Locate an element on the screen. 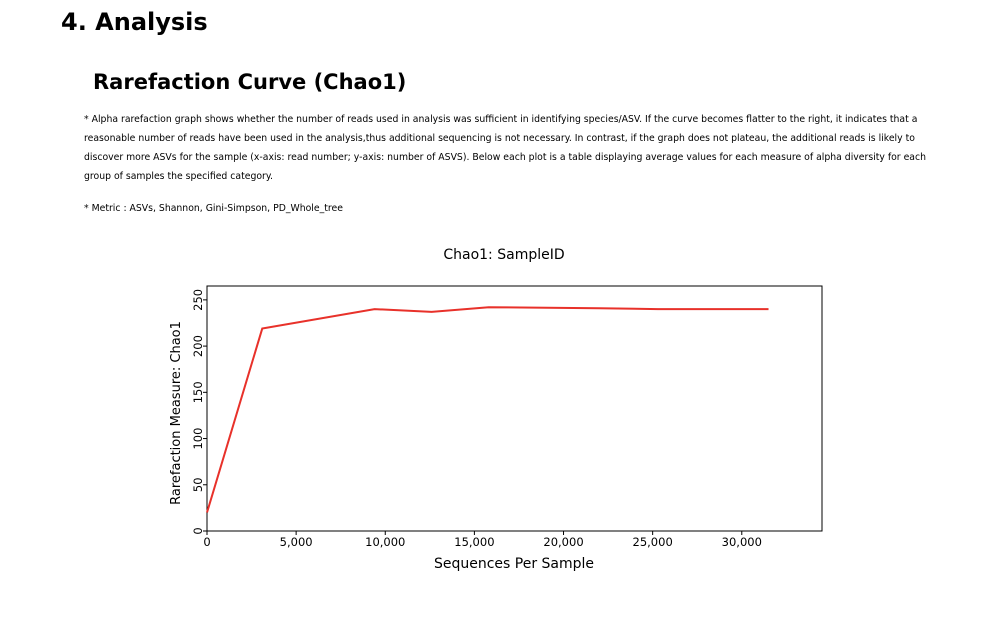 The width and height of the screenshot is (1008, 618). x-tick-label: 30,000 is located at coordinates (742, 542).